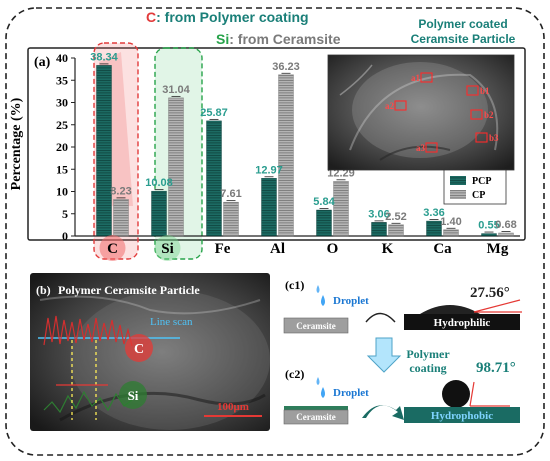 This screenshot has width=550, height=461. Describe the element at coordinates (324, 223) in the screenshot. I see `bar-pcp-o` at that location.